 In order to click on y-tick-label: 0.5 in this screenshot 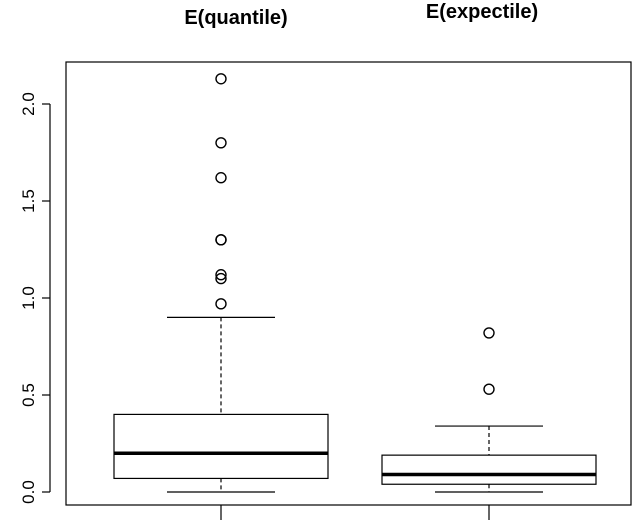, I will do `click(28, 395)`.